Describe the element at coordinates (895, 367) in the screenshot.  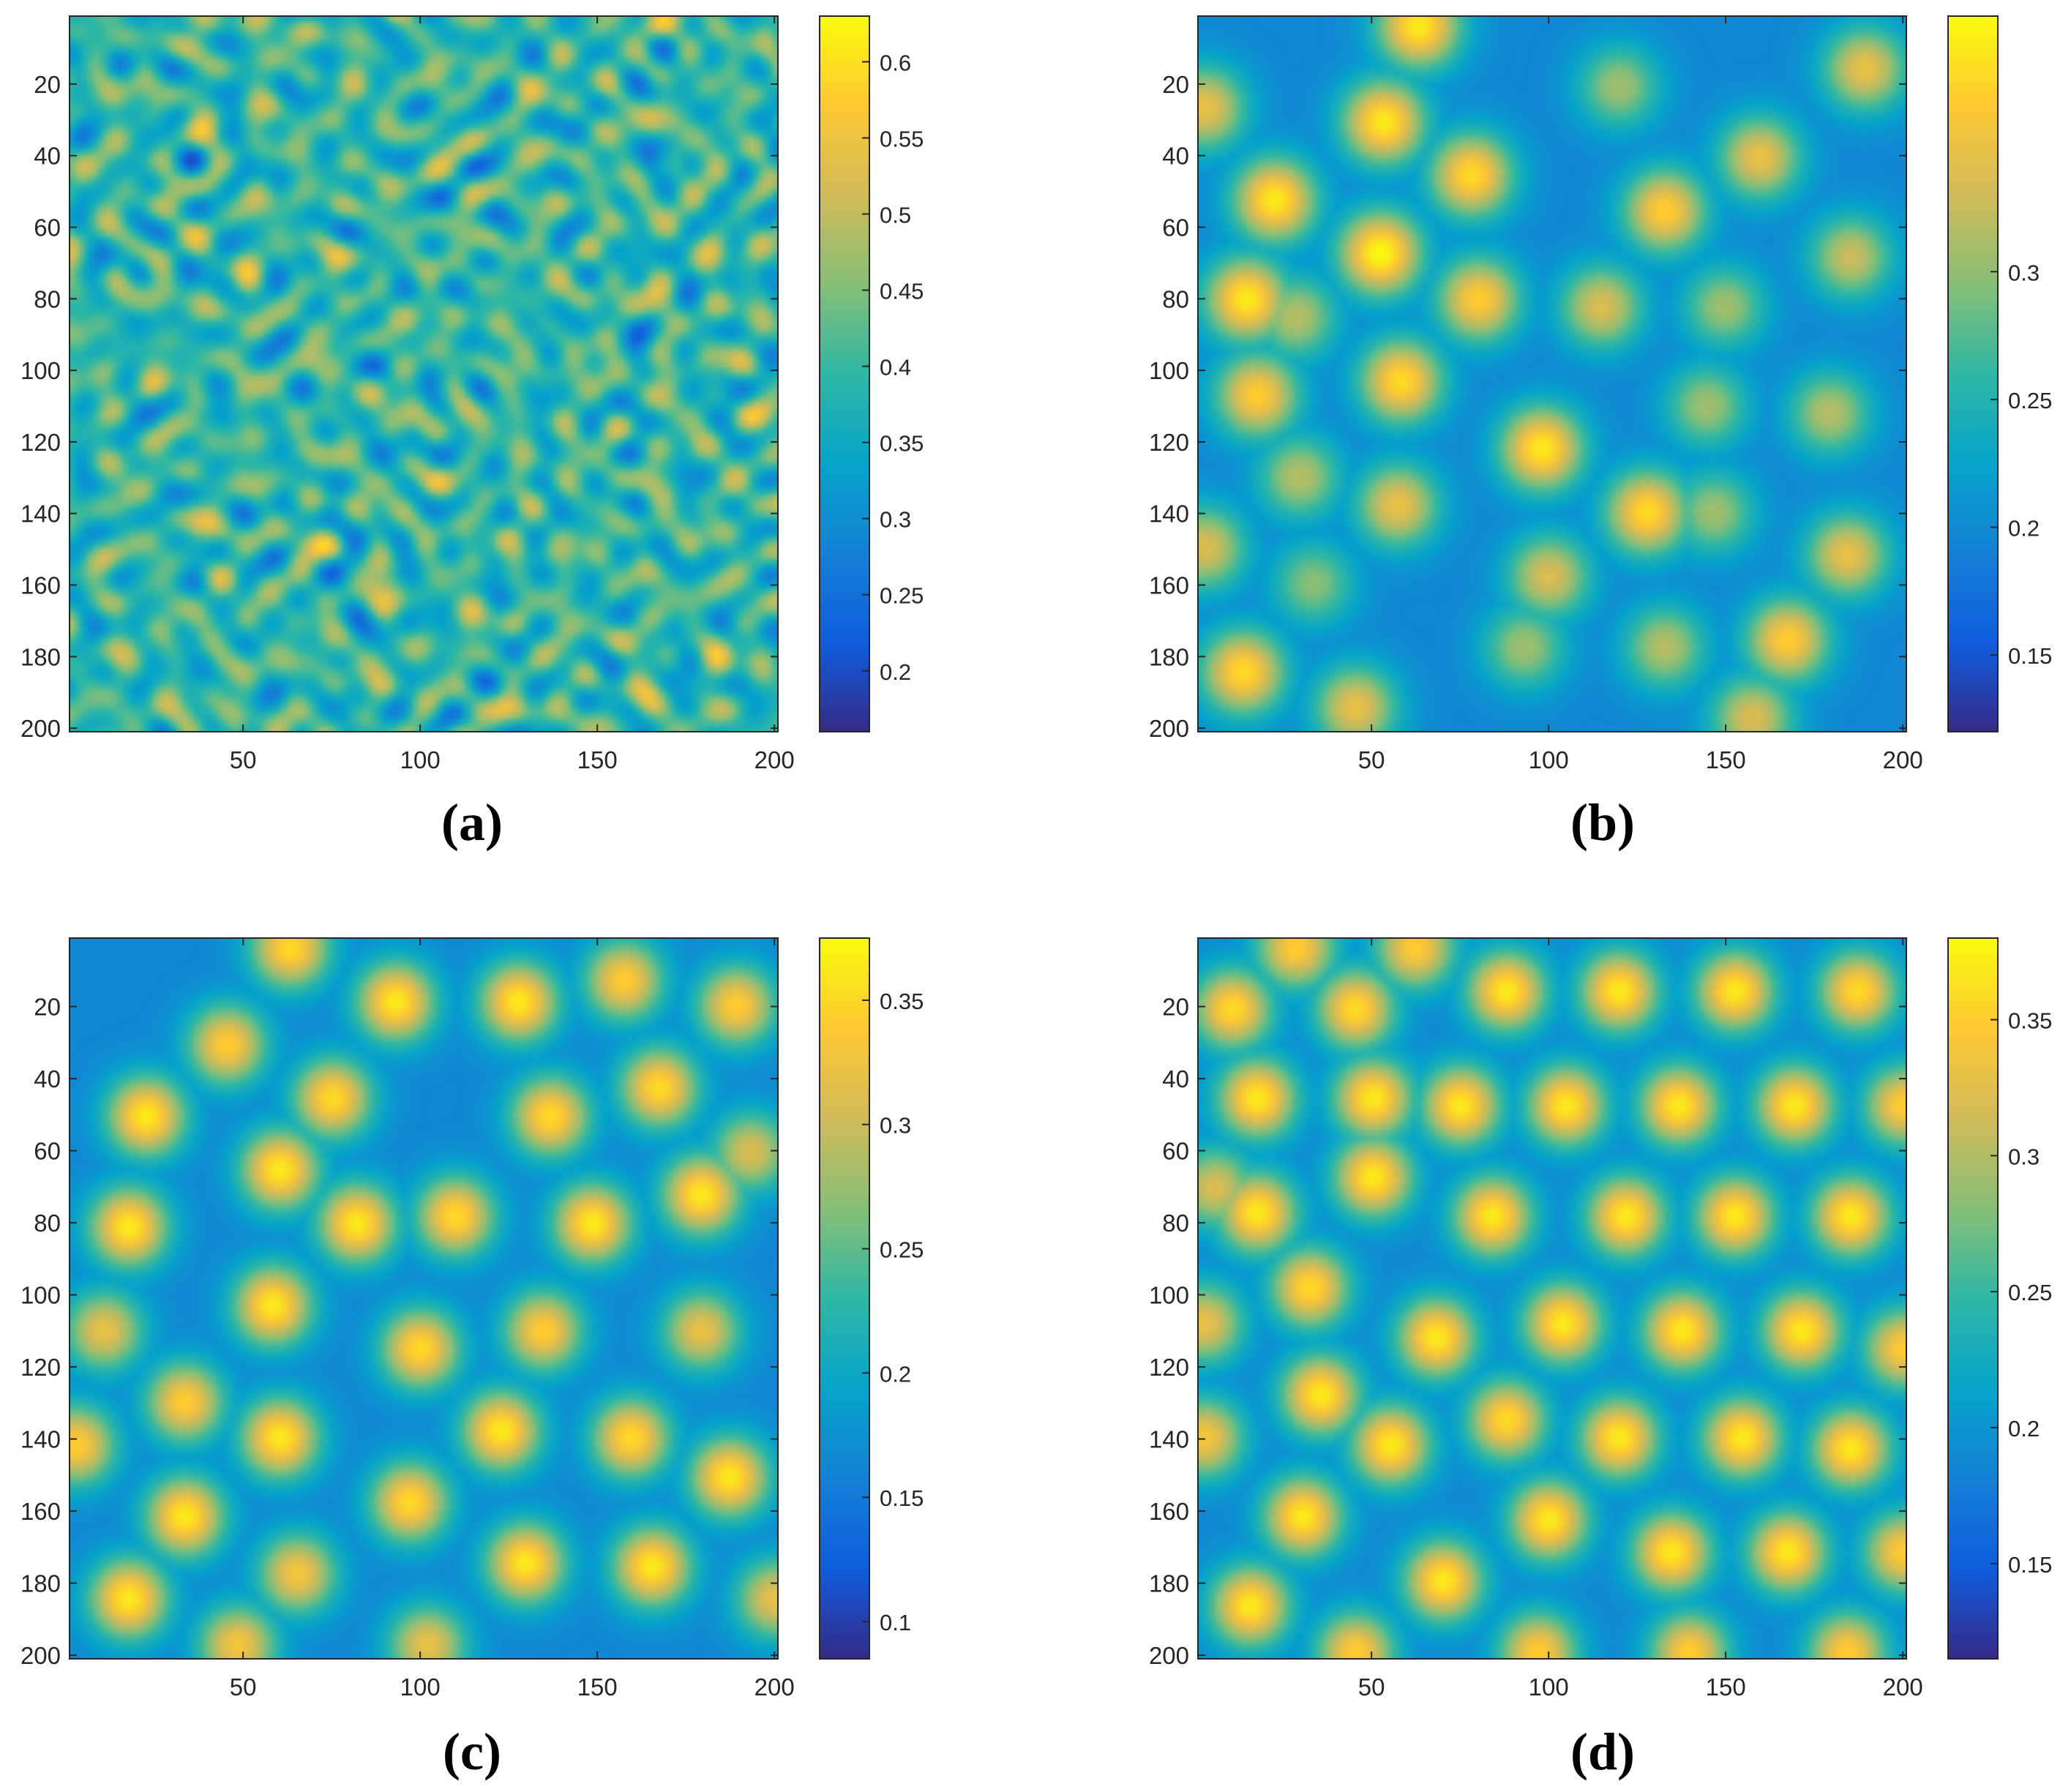
I see `colorbar-tick-label: 0.4` at that location.